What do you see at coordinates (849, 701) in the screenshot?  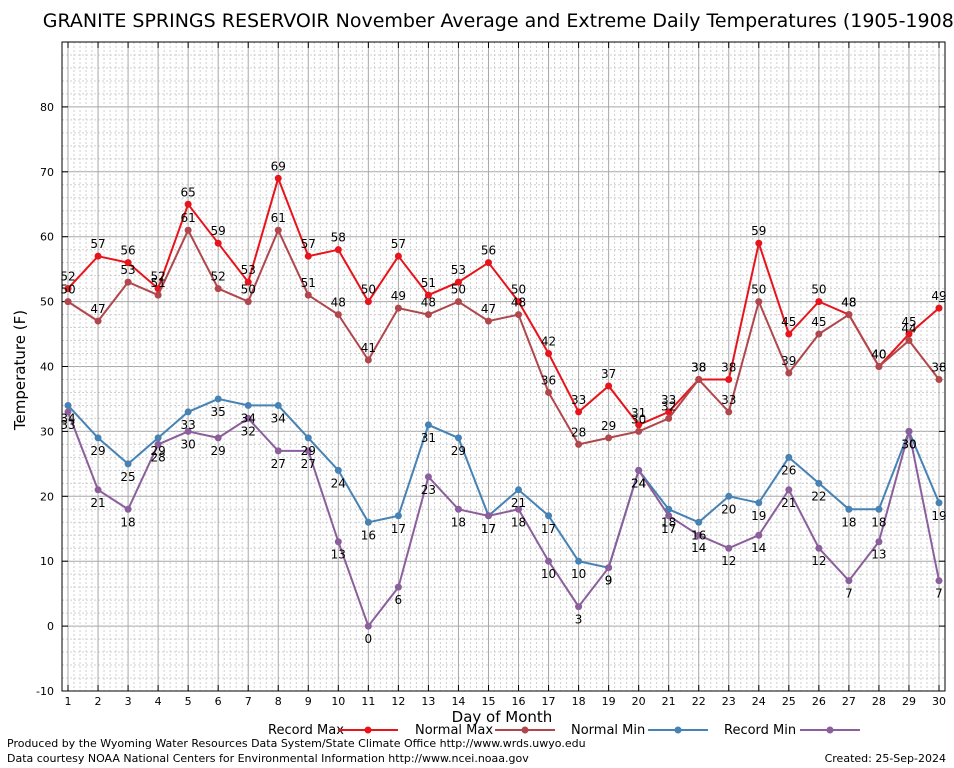 I see `x-tick-label: 27` at bounding box center [849, 701].